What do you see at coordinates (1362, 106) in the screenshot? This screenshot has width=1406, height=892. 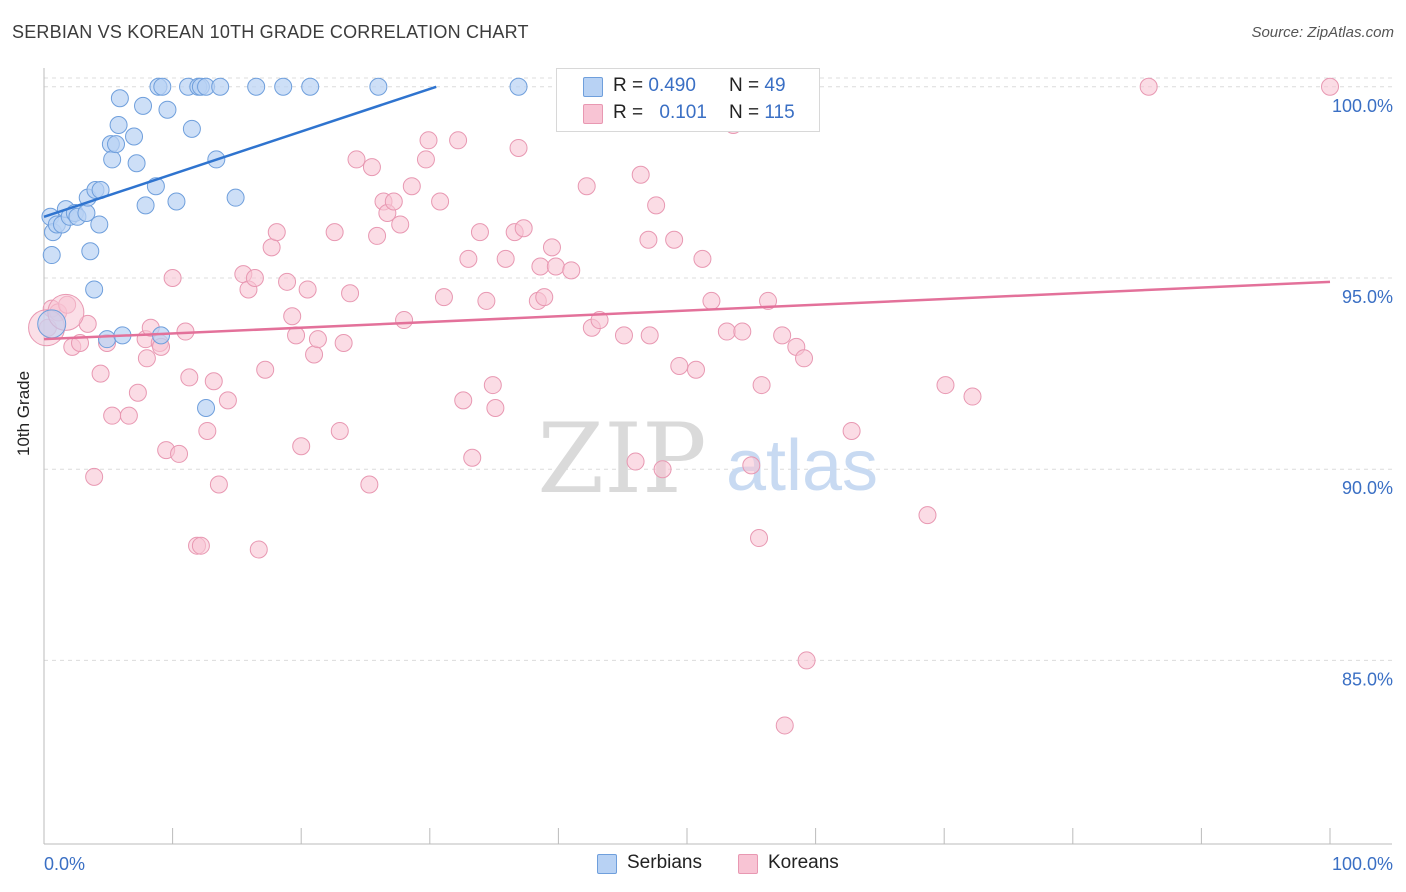 I see `y-tick-label: 100.0%` at bounding box center [1362, 106].